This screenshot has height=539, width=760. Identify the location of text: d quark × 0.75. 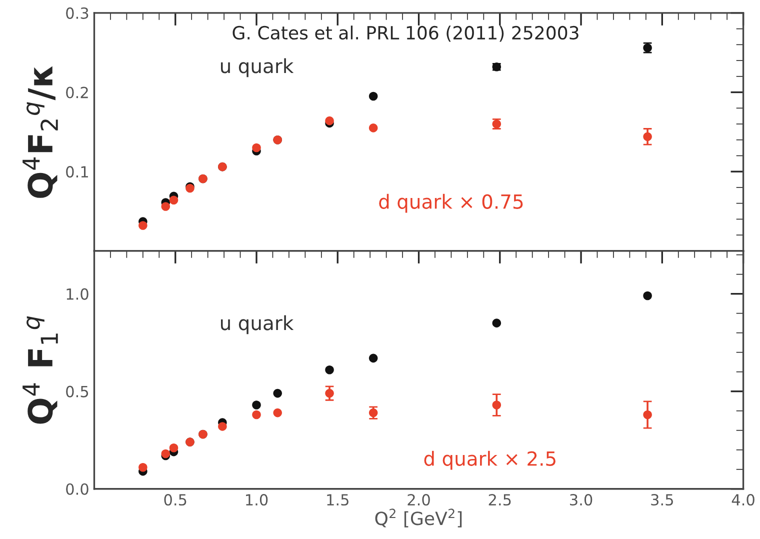
(451, 203).